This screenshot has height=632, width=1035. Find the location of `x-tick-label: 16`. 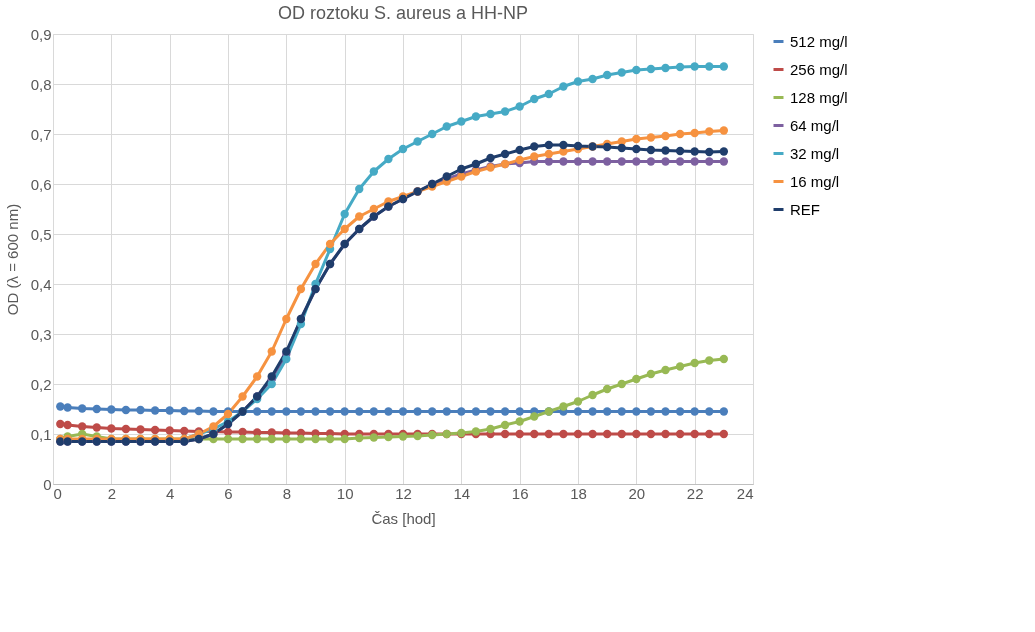

x-tick-label: 16 is located at coordinates (520, 493).